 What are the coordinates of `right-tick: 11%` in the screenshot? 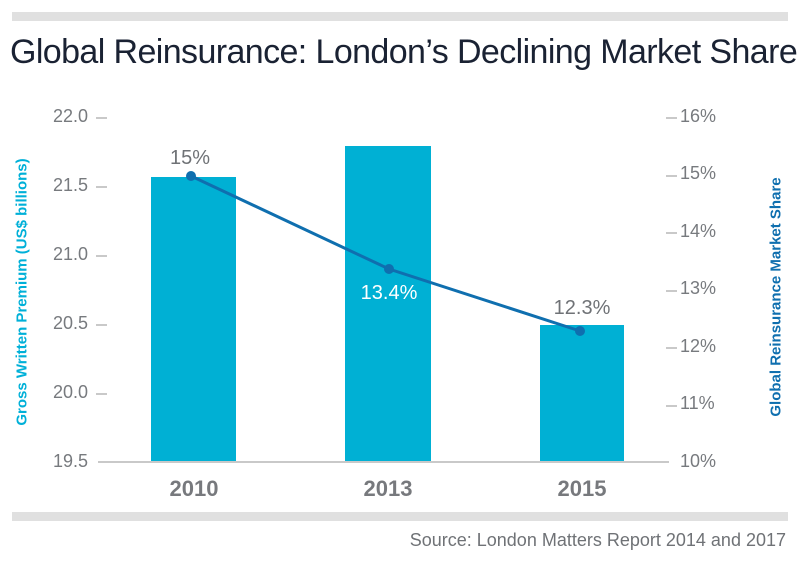 It's located at (697, 403).